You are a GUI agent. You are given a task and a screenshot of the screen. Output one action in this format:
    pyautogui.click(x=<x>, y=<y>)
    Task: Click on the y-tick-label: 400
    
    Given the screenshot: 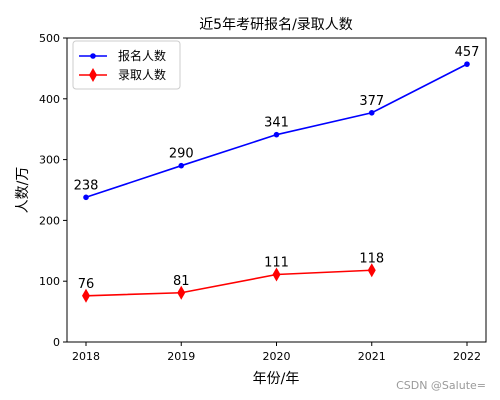 What is the action you would take?
    pyautogui.click(x=49, y=99)
    